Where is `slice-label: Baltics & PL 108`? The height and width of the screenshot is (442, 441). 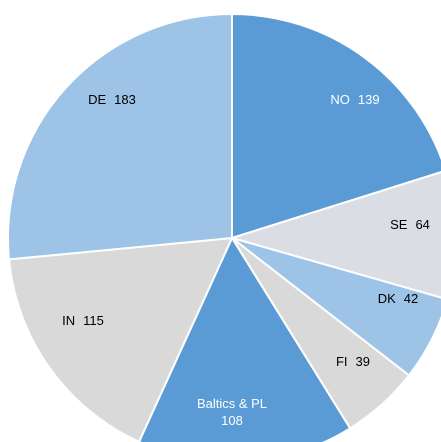
slice-label: Baltics & PL 108 is located at coordinates (232, 412).